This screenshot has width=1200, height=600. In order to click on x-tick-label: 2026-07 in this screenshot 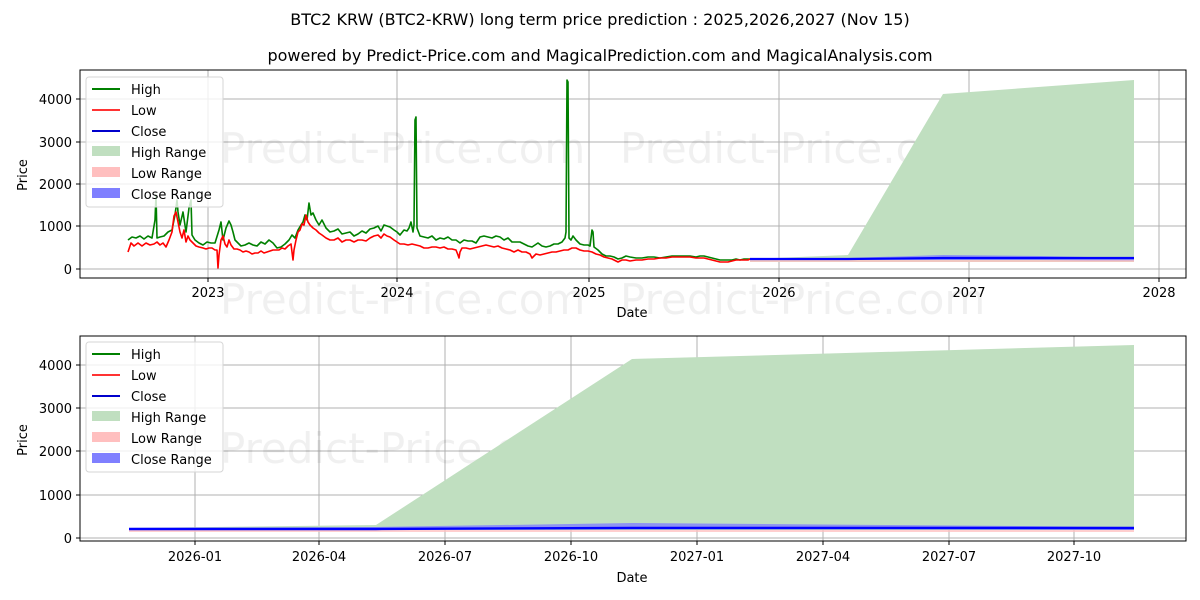, I will do `click(445, 557)`.